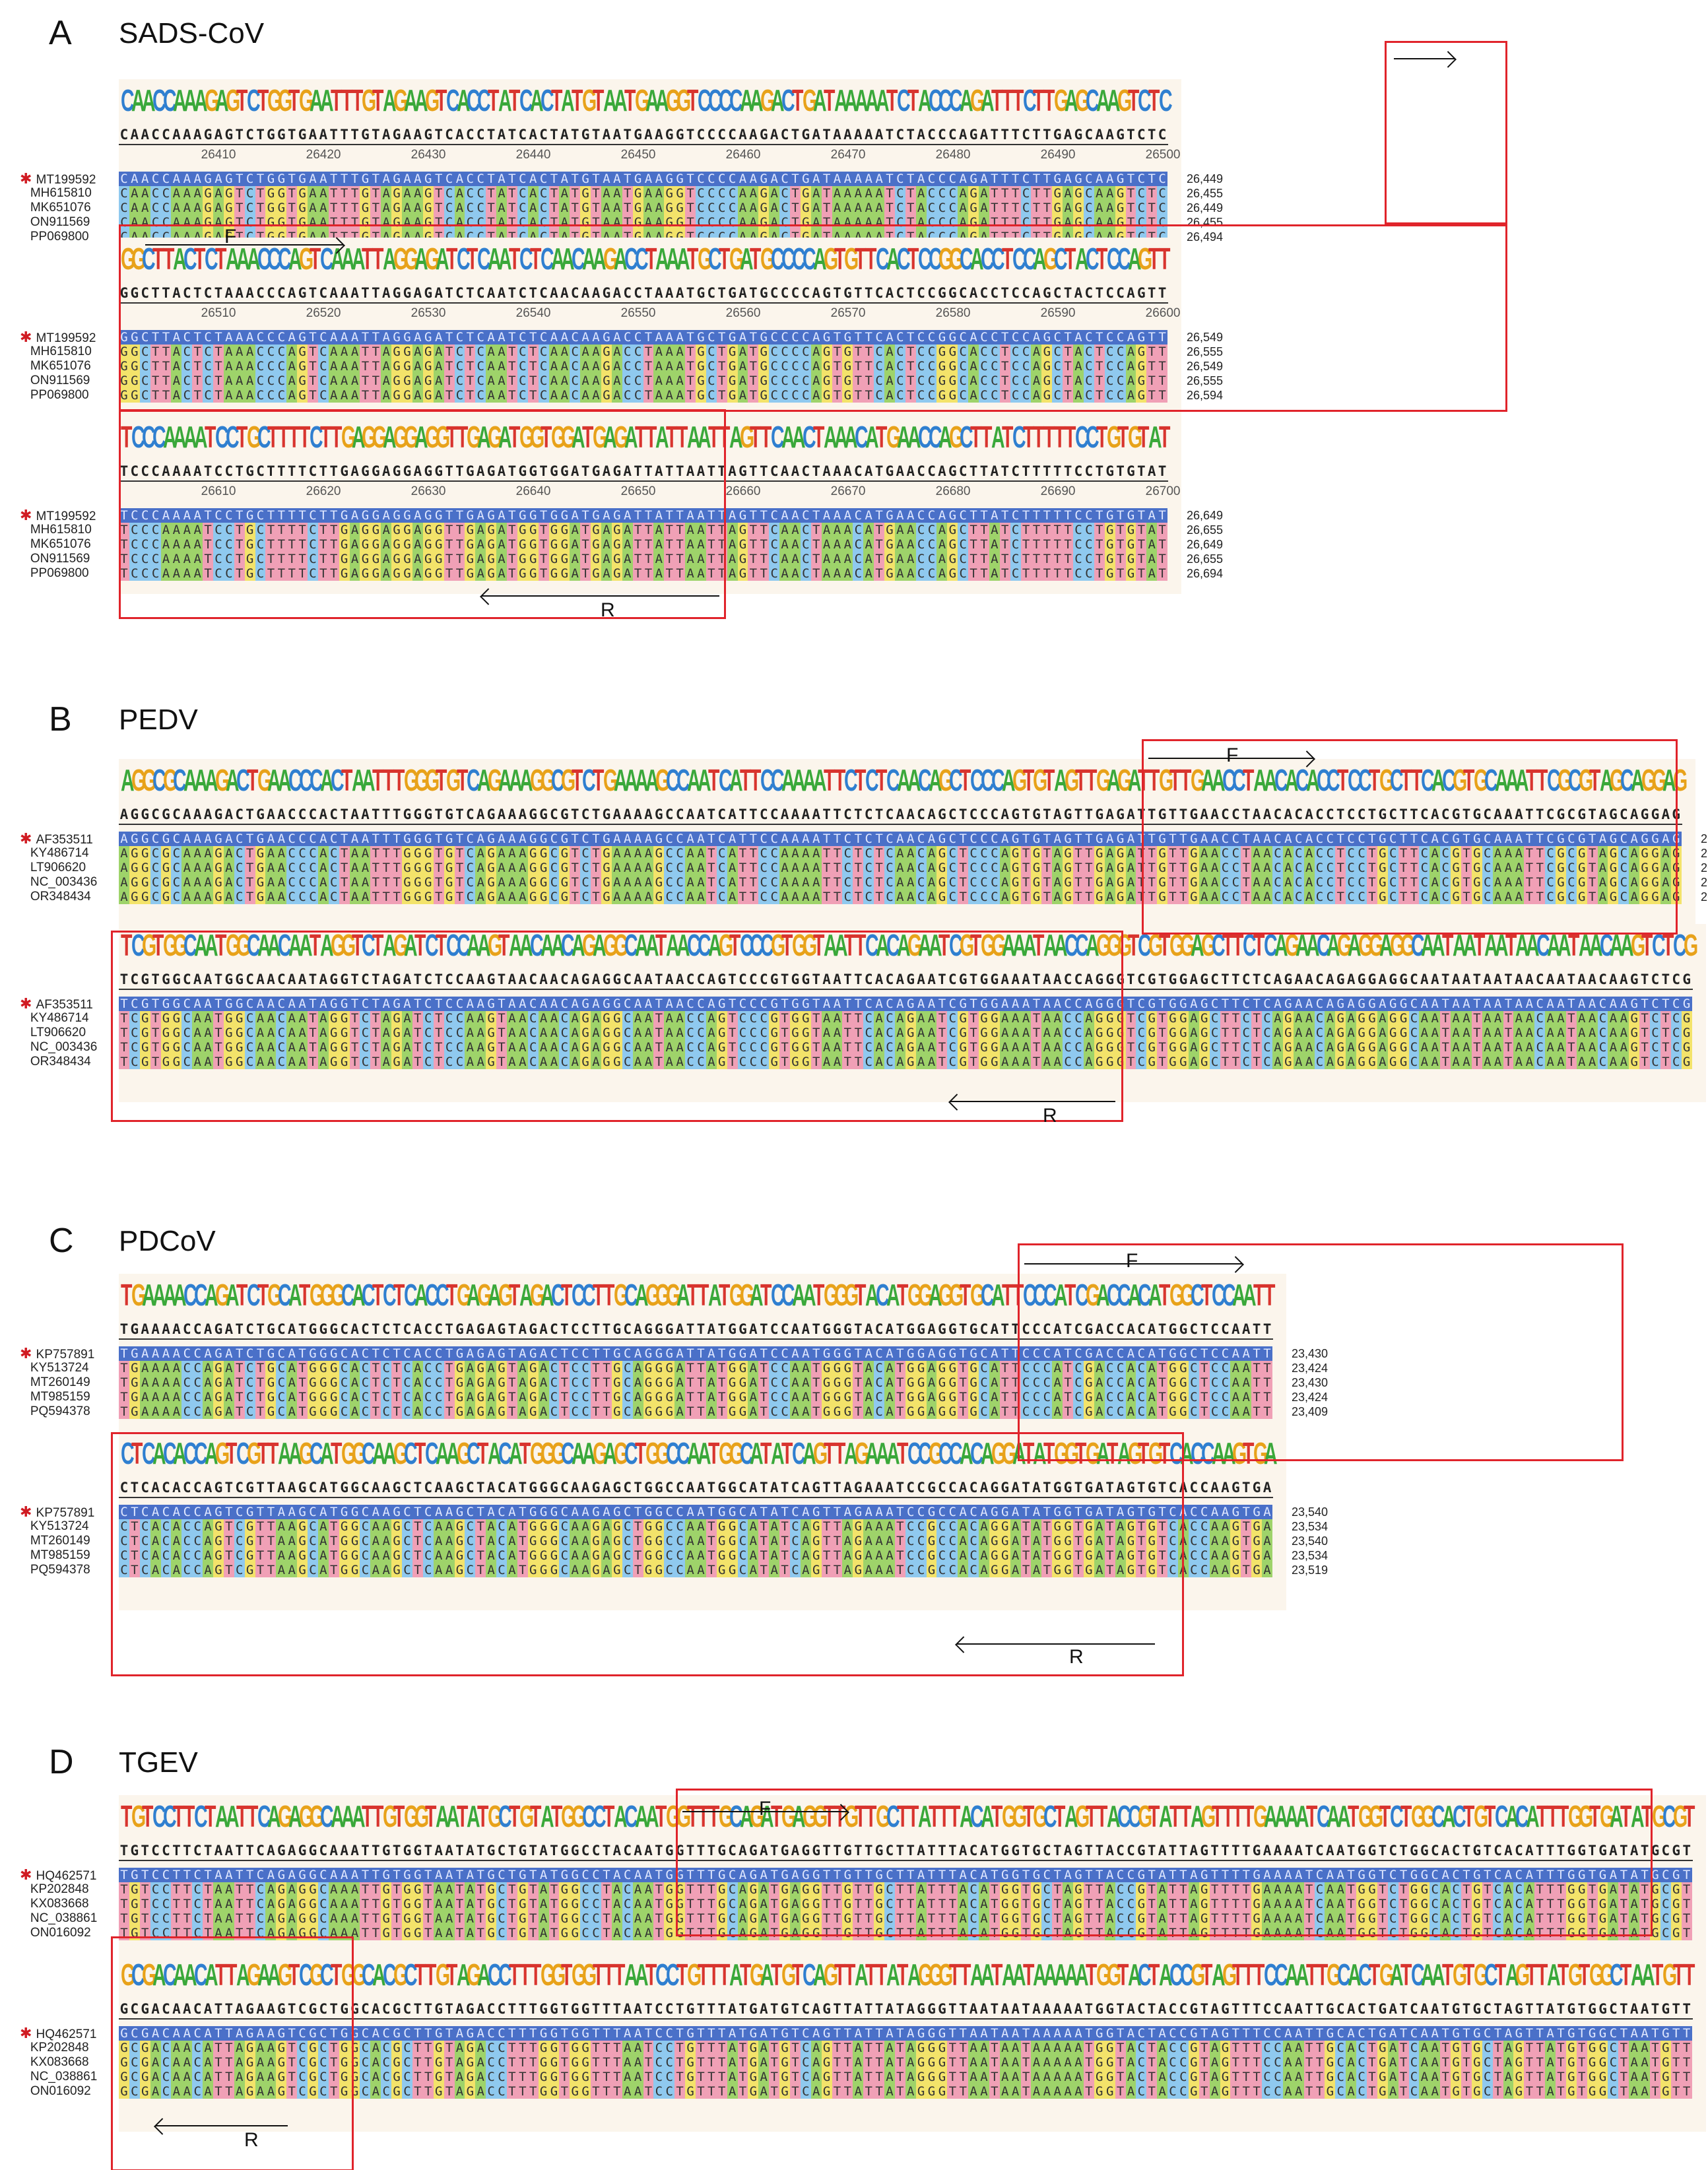  What do you see at coordinates (1205, 193) in the screenshot?
I see `end-position: 26,455` at bounding box center [1205, 193].